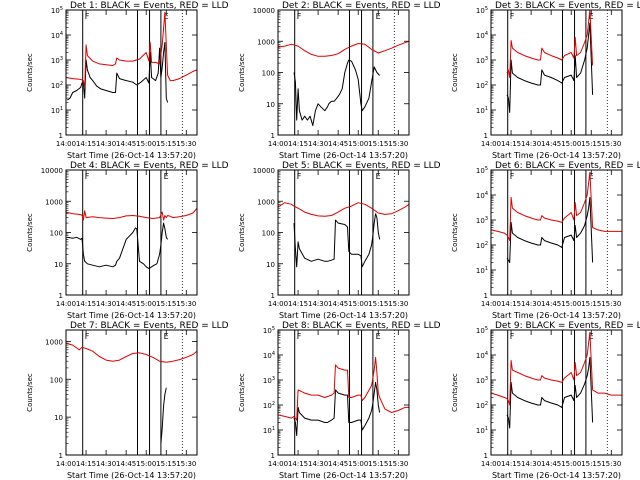 This screenshot has height=480, width=640. I want to click on panel-title: Det 8: BLACK = Events, RED = LLD, so click(361, 326).